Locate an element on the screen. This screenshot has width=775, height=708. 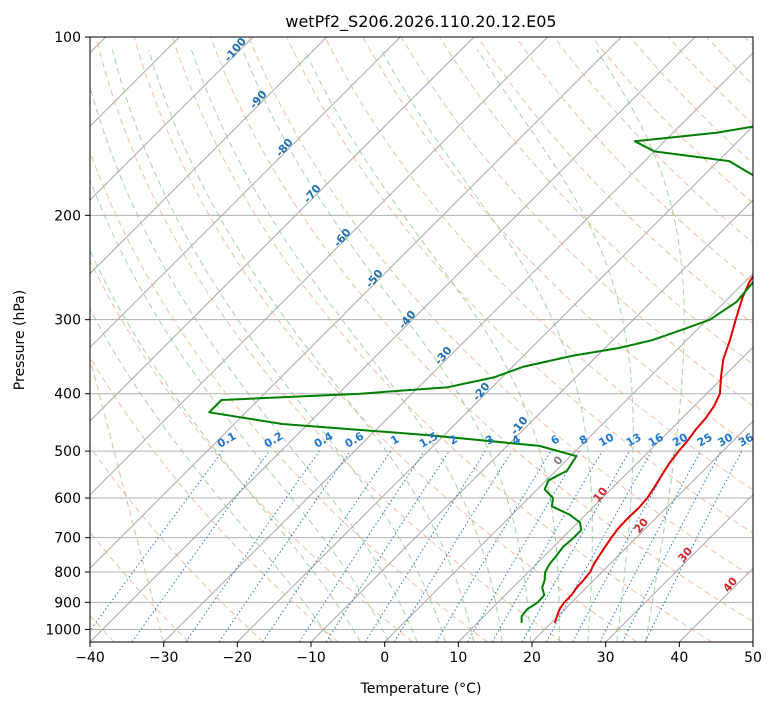
chart-title: wetPf2_S206.2026.110.20.12.E05 is located at coordinates (420, 22).